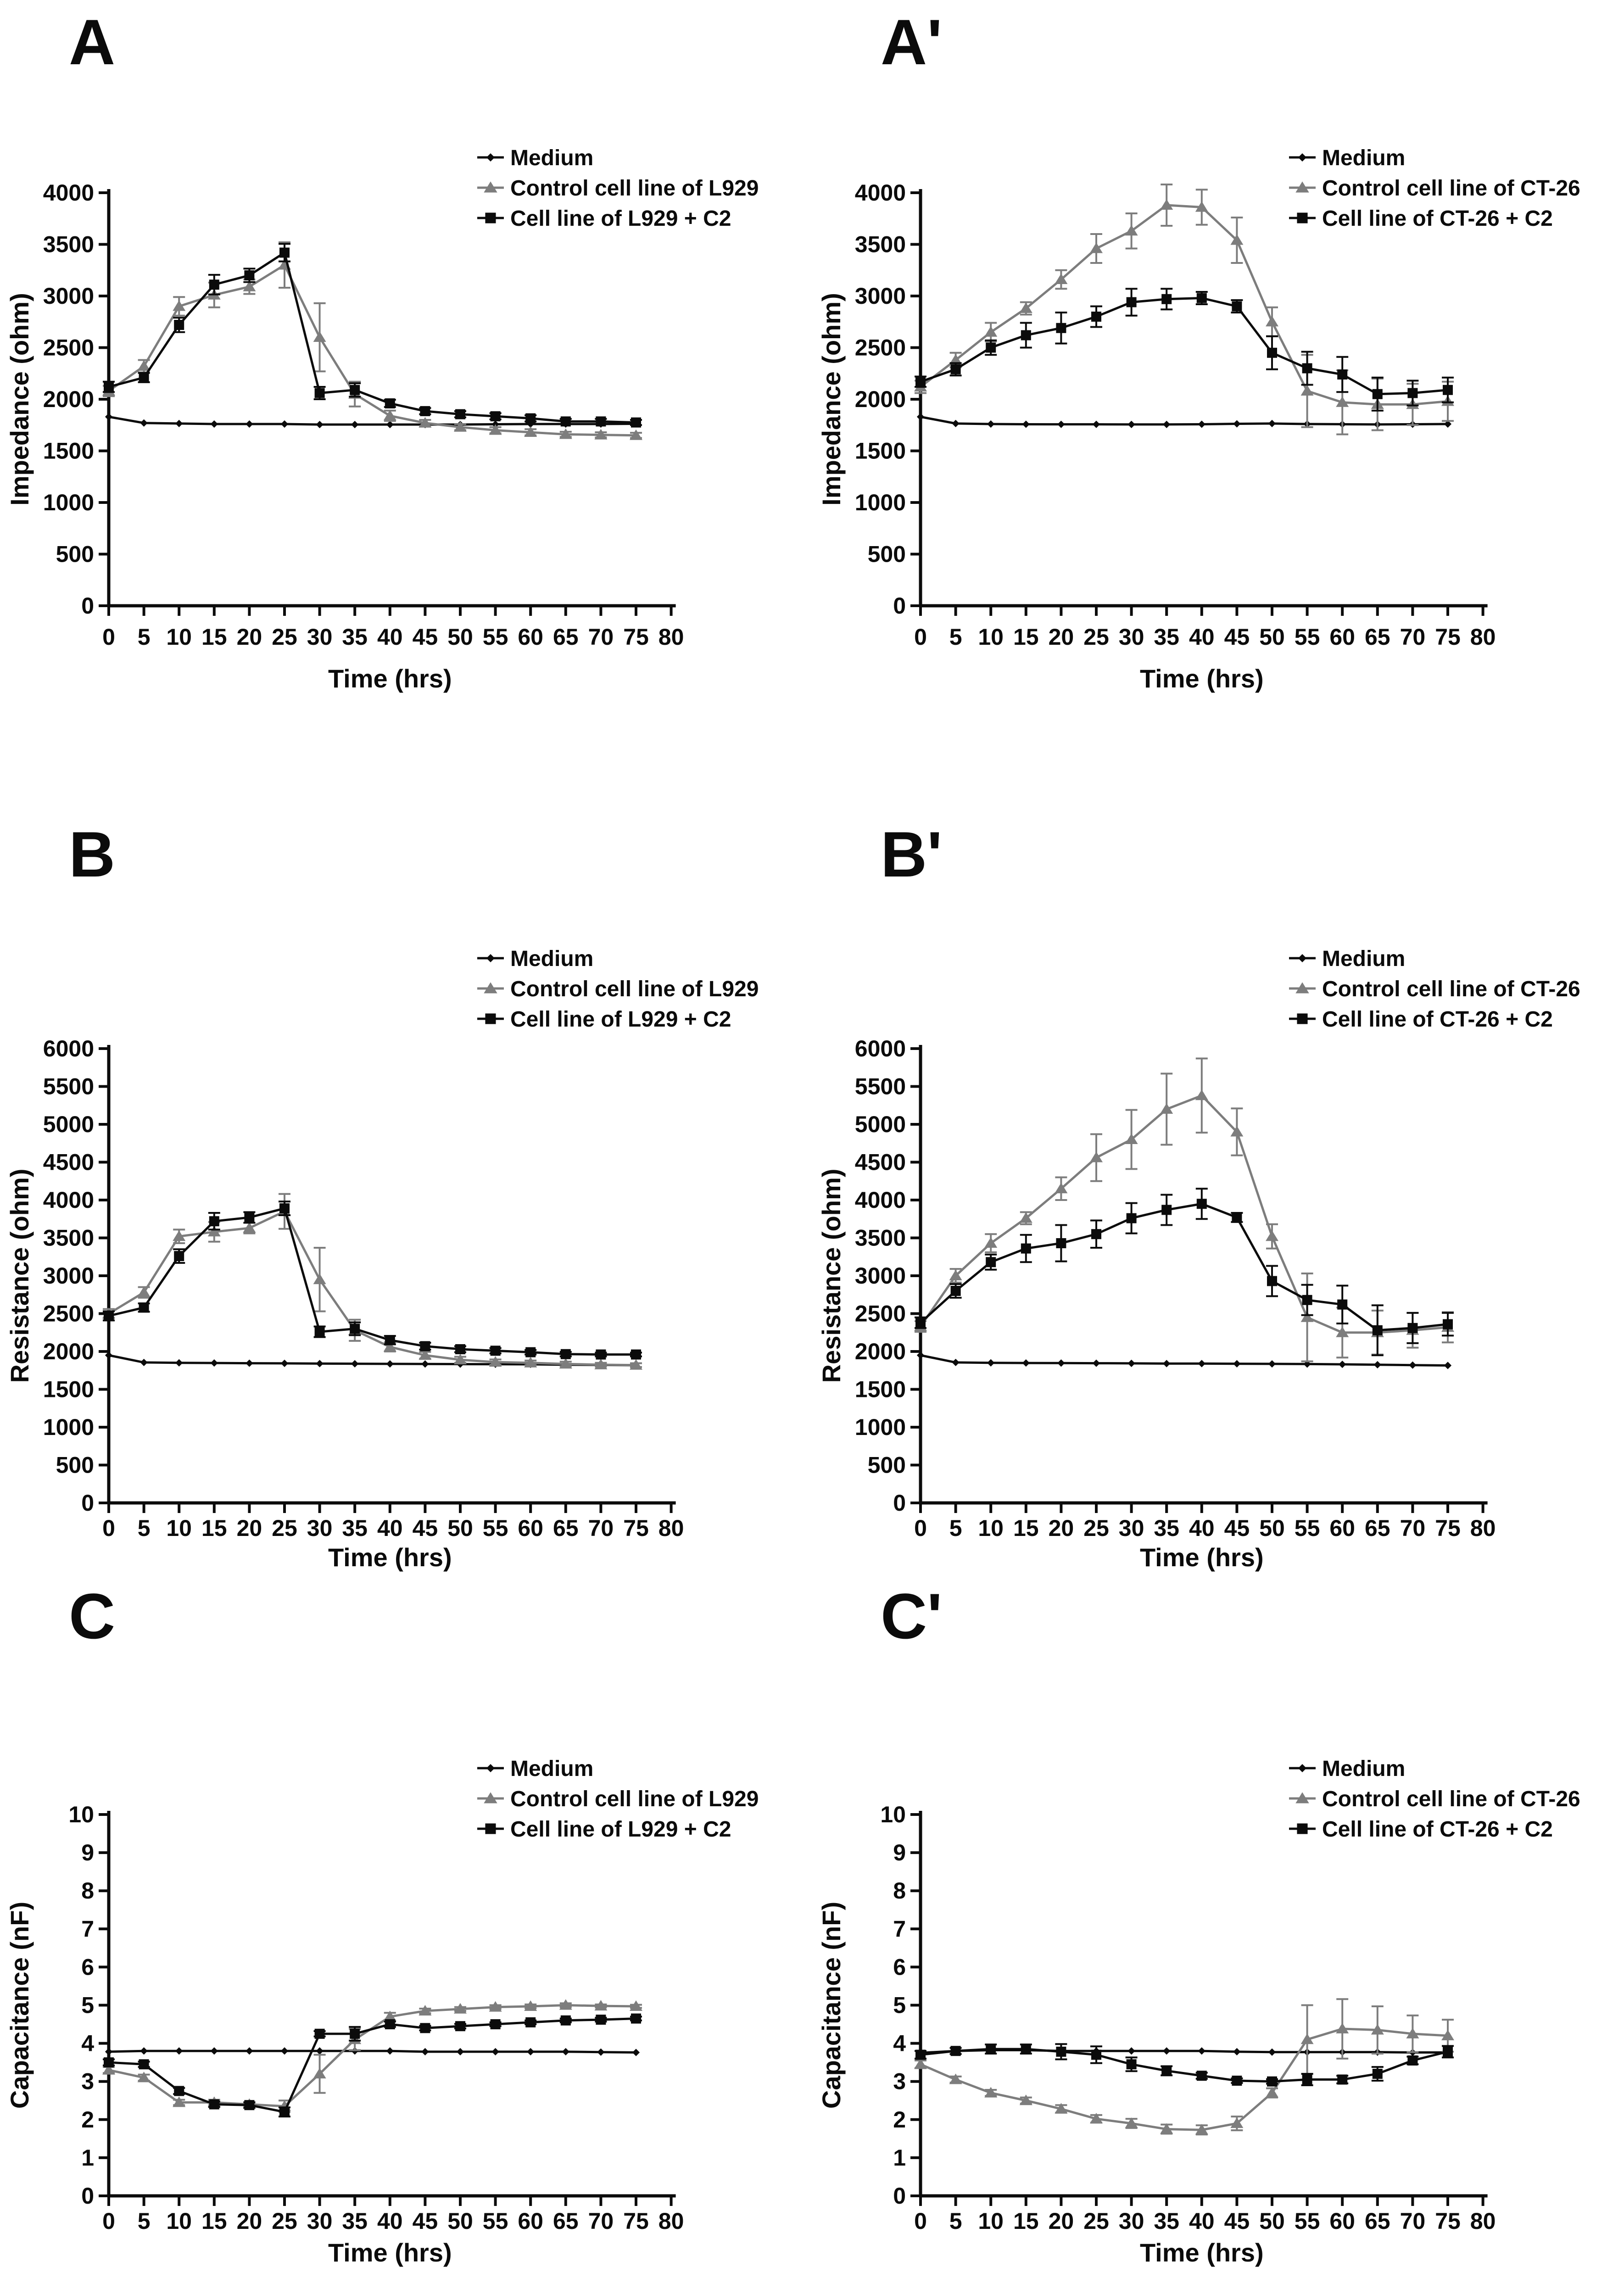 The height and width of the screenshot is (2278, 1624). Describe the element at coordinates (671, 637) in the screenshot. I see `x-tick-label: 80` at that location.